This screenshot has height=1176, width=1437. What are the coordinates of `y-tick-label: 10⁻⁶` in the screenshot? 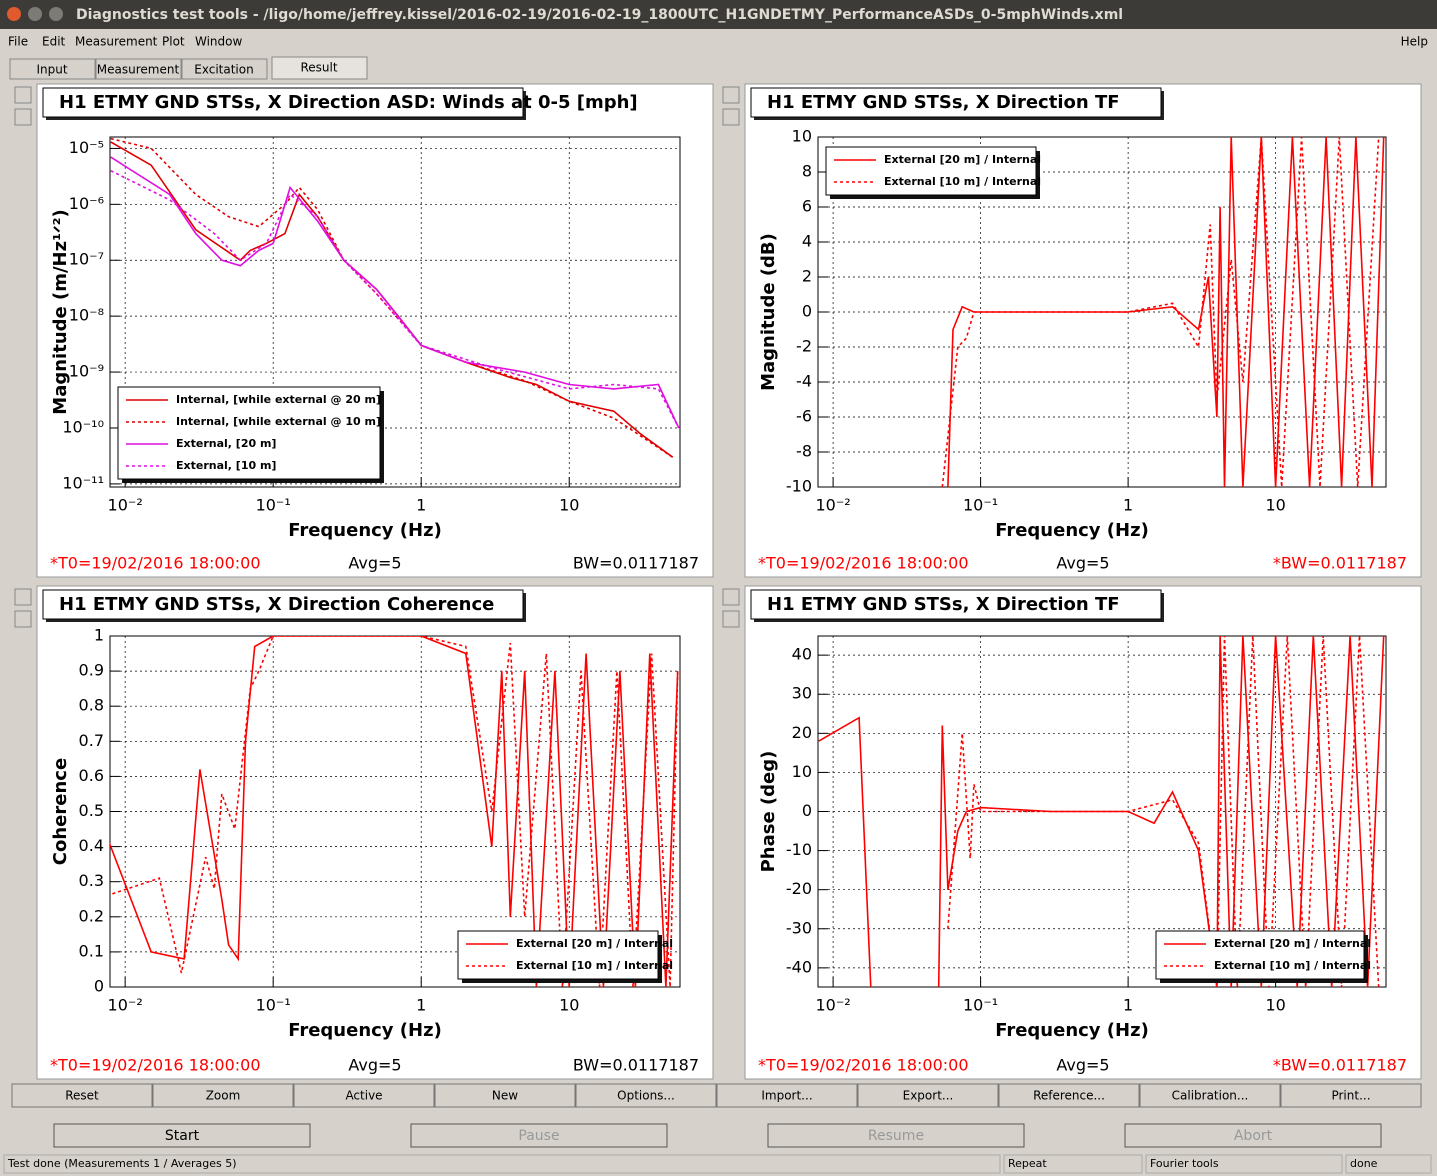 It's located at (86, 203).